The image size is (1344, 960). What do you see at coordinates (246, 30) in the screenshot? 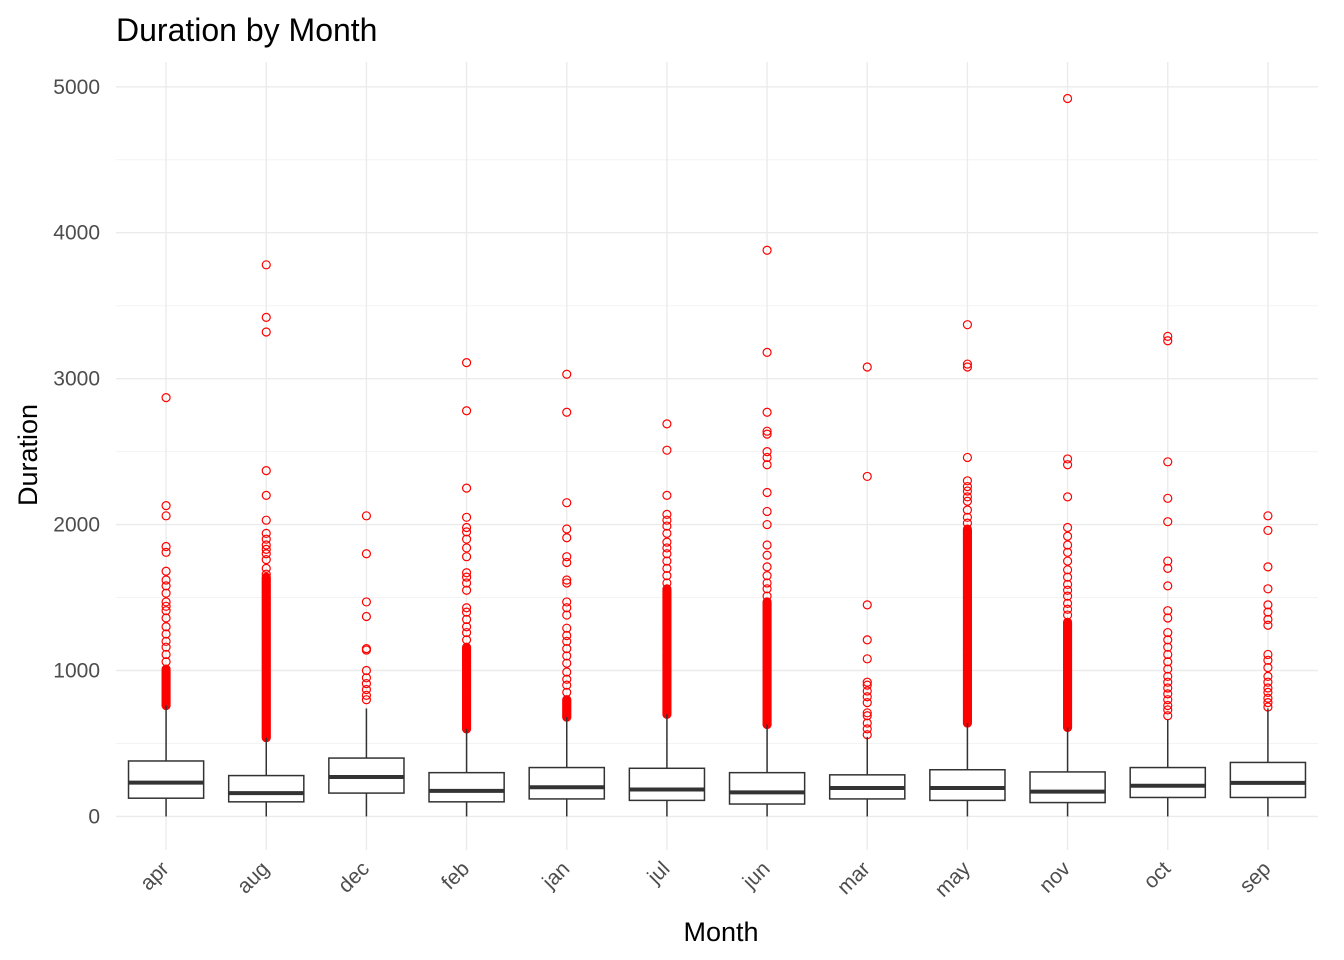
I see `chart-title: Duration by Month` at bounding box center [246, 30].